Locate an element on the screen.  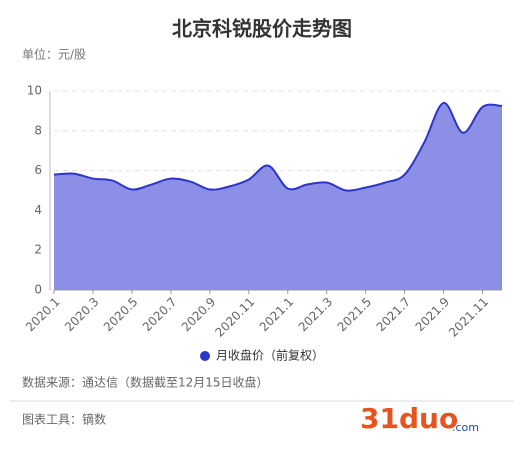
y-tick-label: 2 is located at coordinates (38, 250).